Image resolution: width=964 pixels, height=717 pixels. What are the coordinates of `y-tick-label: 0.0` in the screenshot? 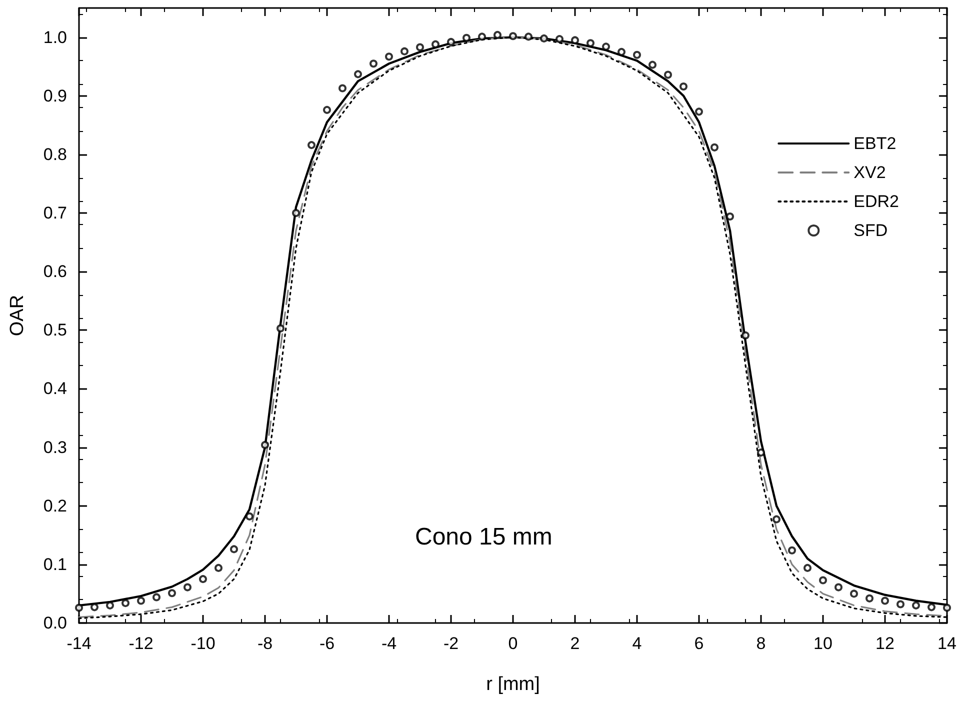 It's located at (55, 623).